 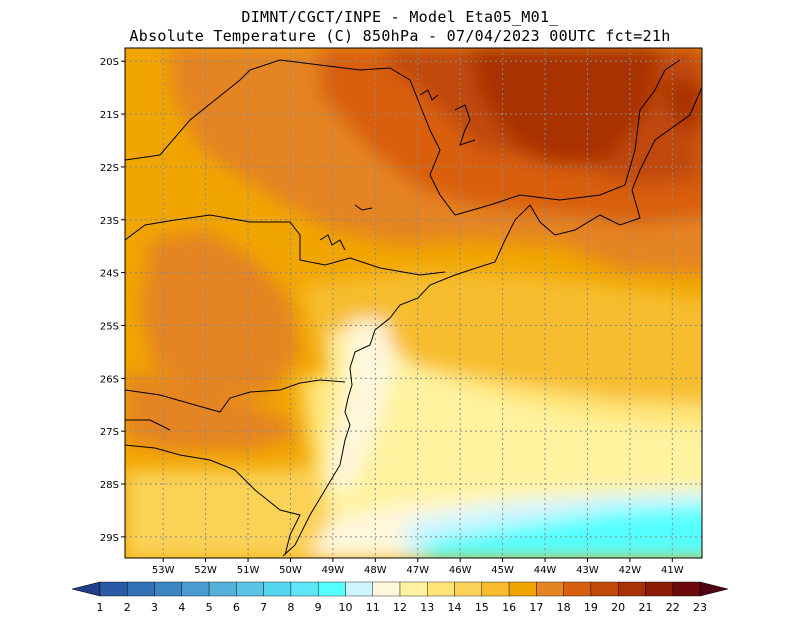 I want to click on lon-tick-label: 51W, so click(x=248, y=570).